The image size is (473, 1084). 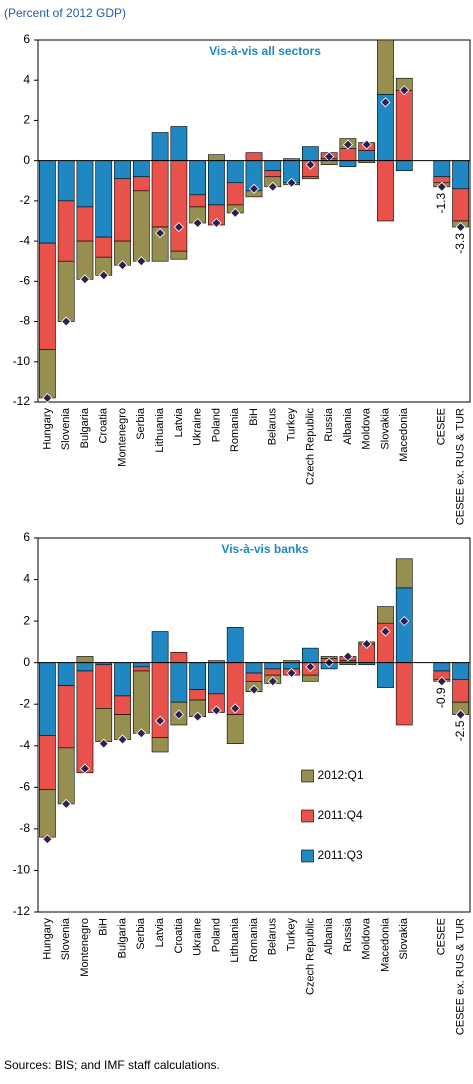 What do you see at coordinates (404, 938) in the screenshot?
I see `x-tick-label: Slovakia` at bounding box center [404, 938].